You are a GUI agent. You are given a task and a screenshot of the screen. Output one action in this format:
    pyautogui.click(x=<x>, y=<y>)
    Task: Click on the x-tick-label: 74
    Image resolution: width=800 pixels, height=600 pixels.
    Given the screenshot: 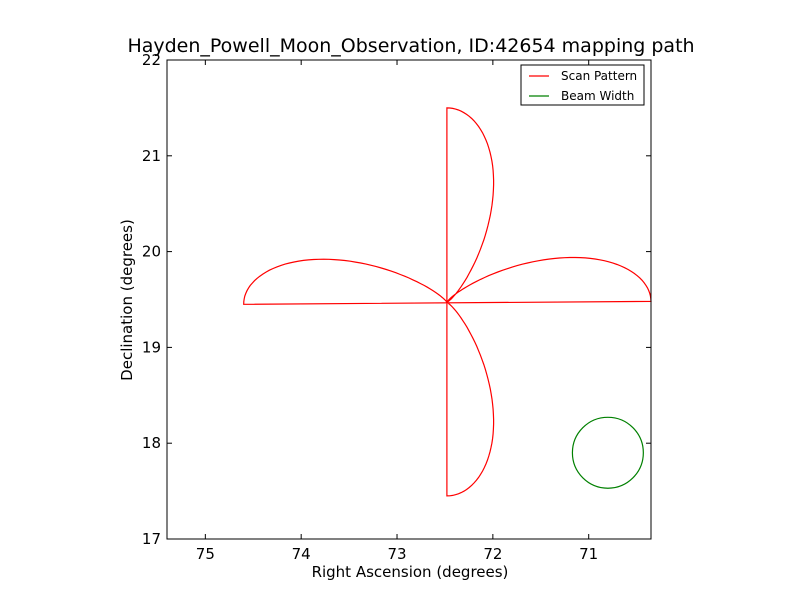 What is the action you would take?
    pyautogui.click(x=301, y=554)
    